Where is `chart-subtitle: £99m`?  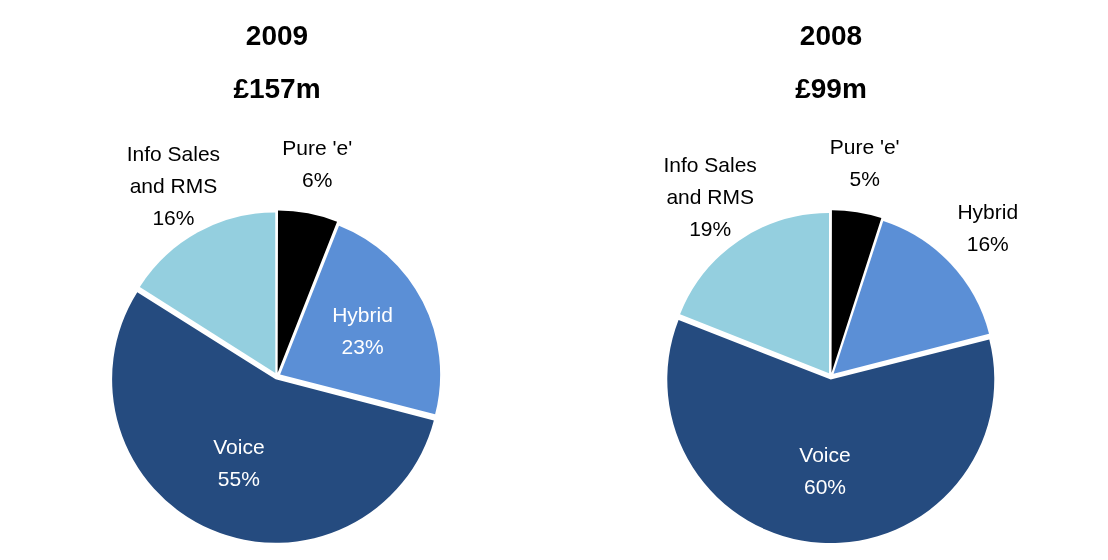 chart-subtitle: £99m is located at coordinates (831, 89).